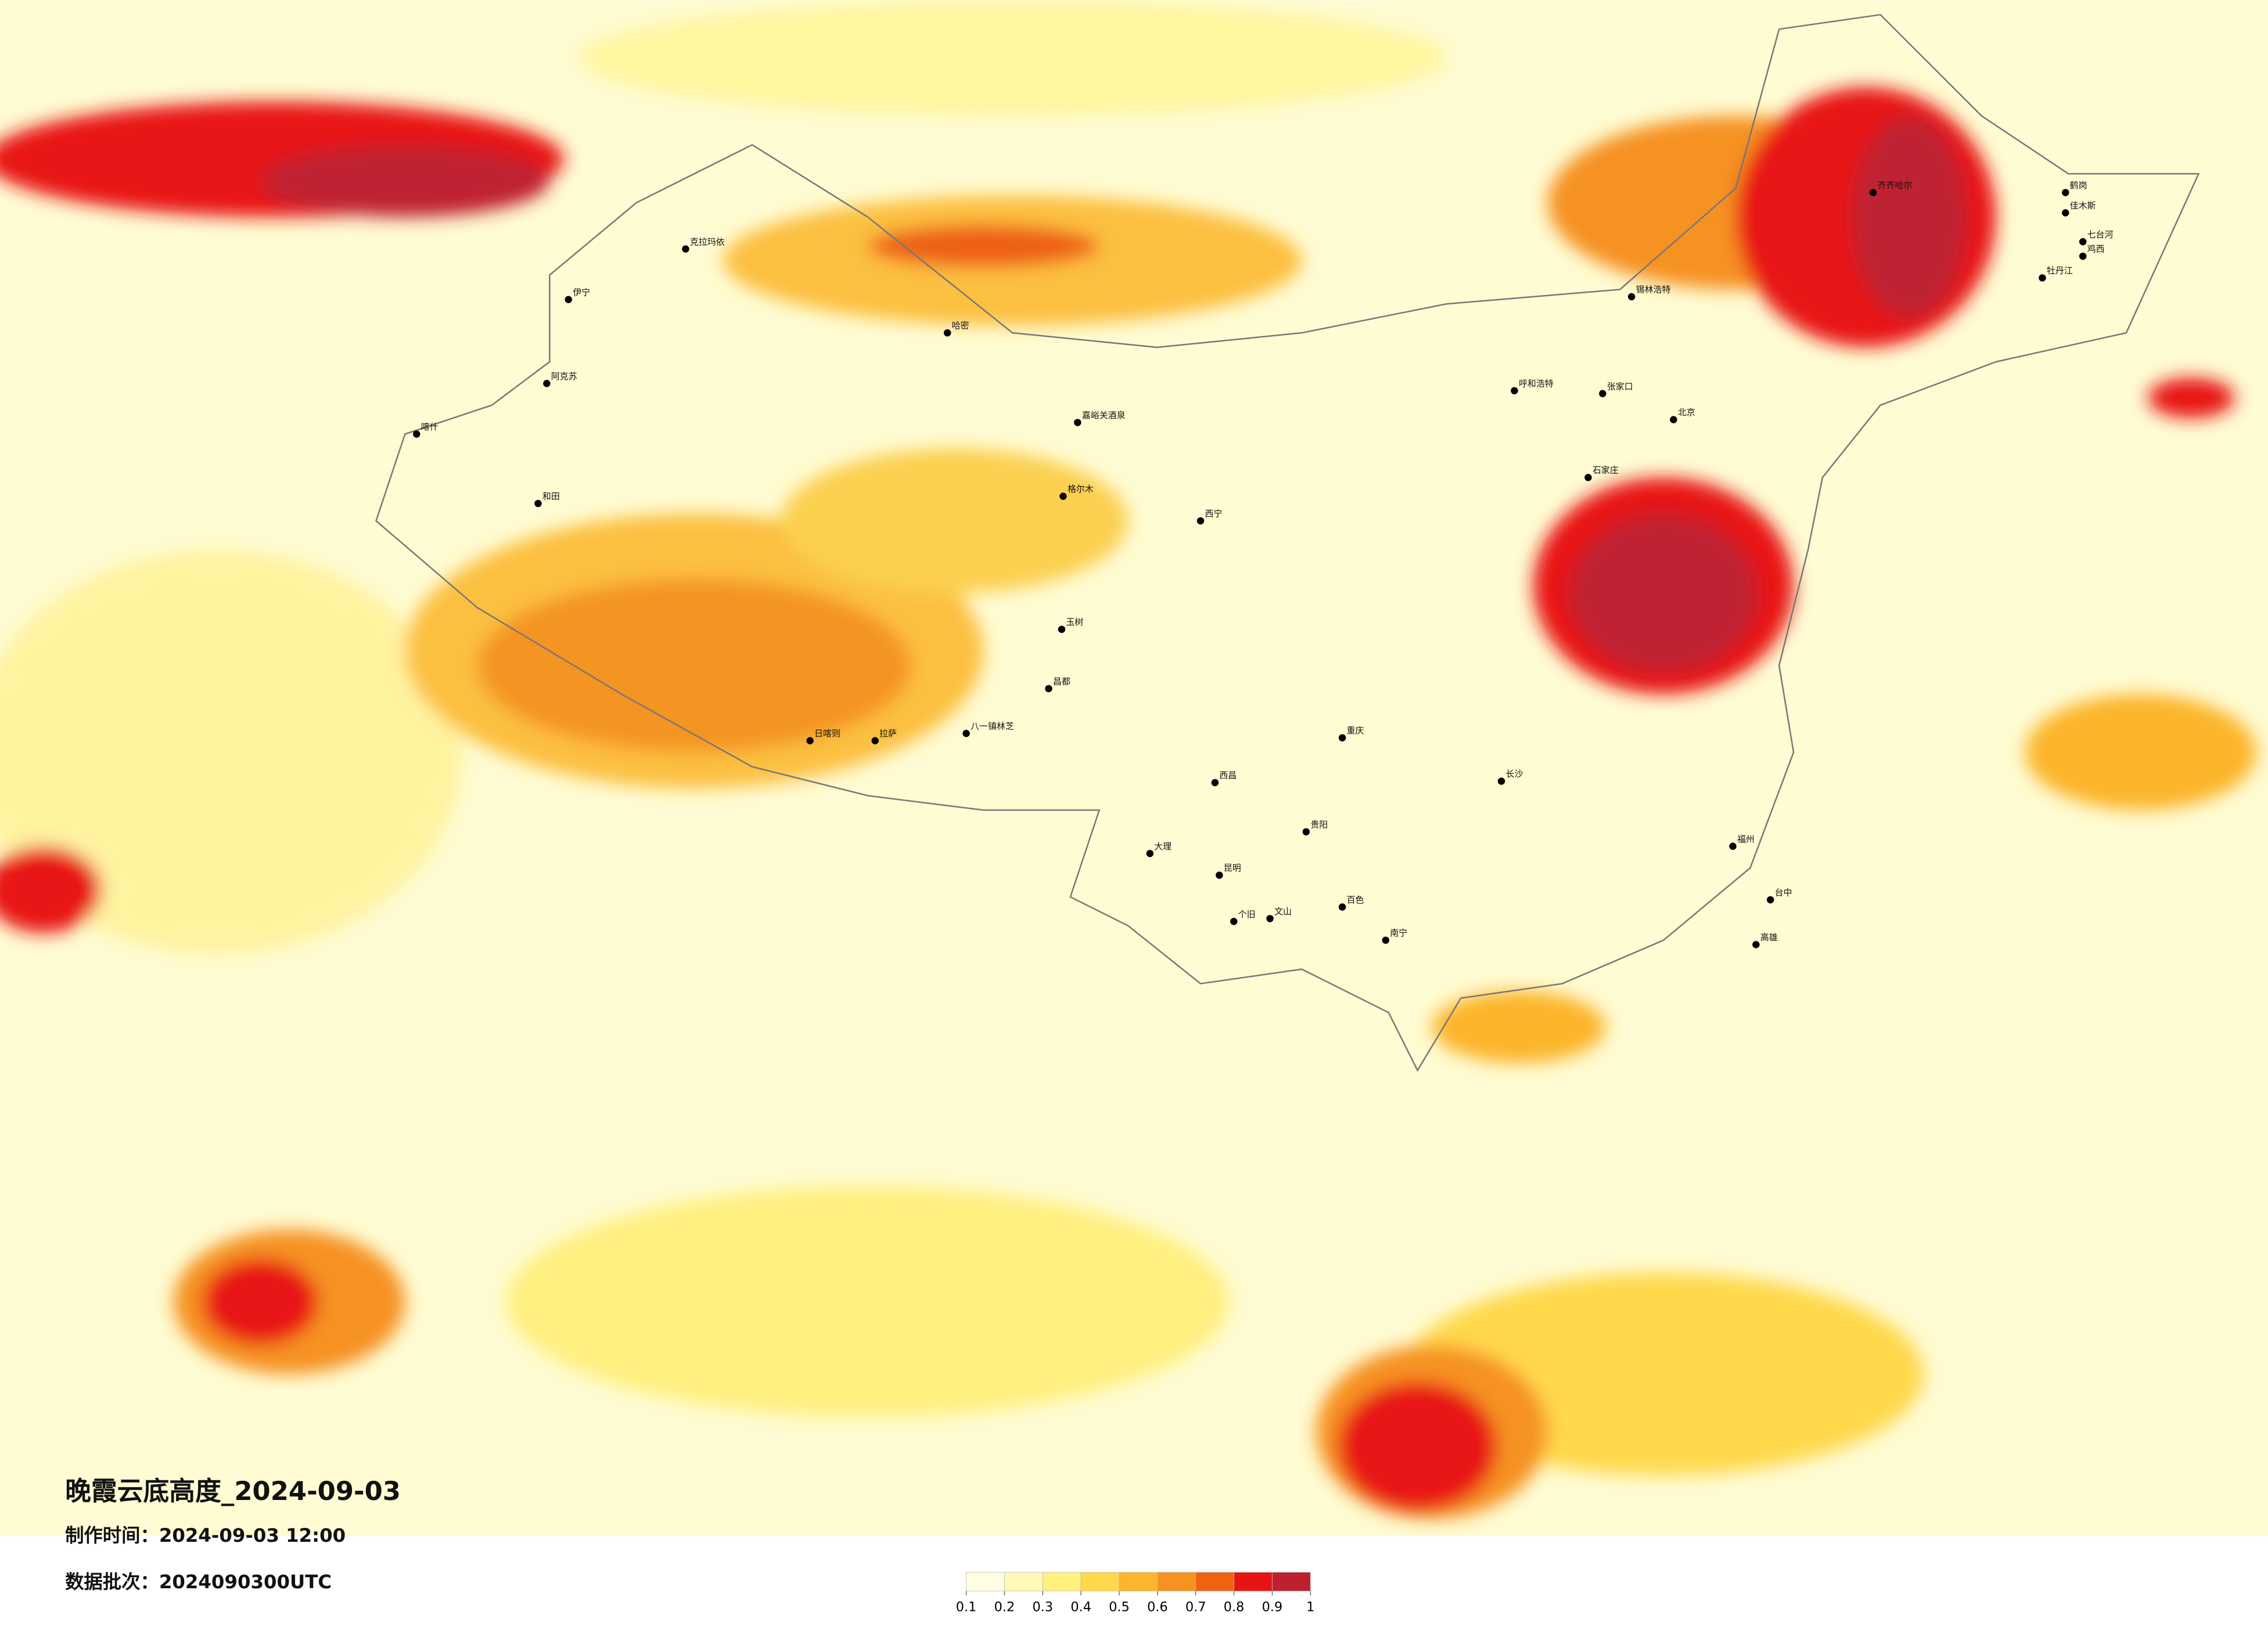 The width and height of the screenshot is (2268, 1626). Describe the element at coordinates (1653, 289) in the screenshot. I see `city-label: 锡林浩特` at that location.